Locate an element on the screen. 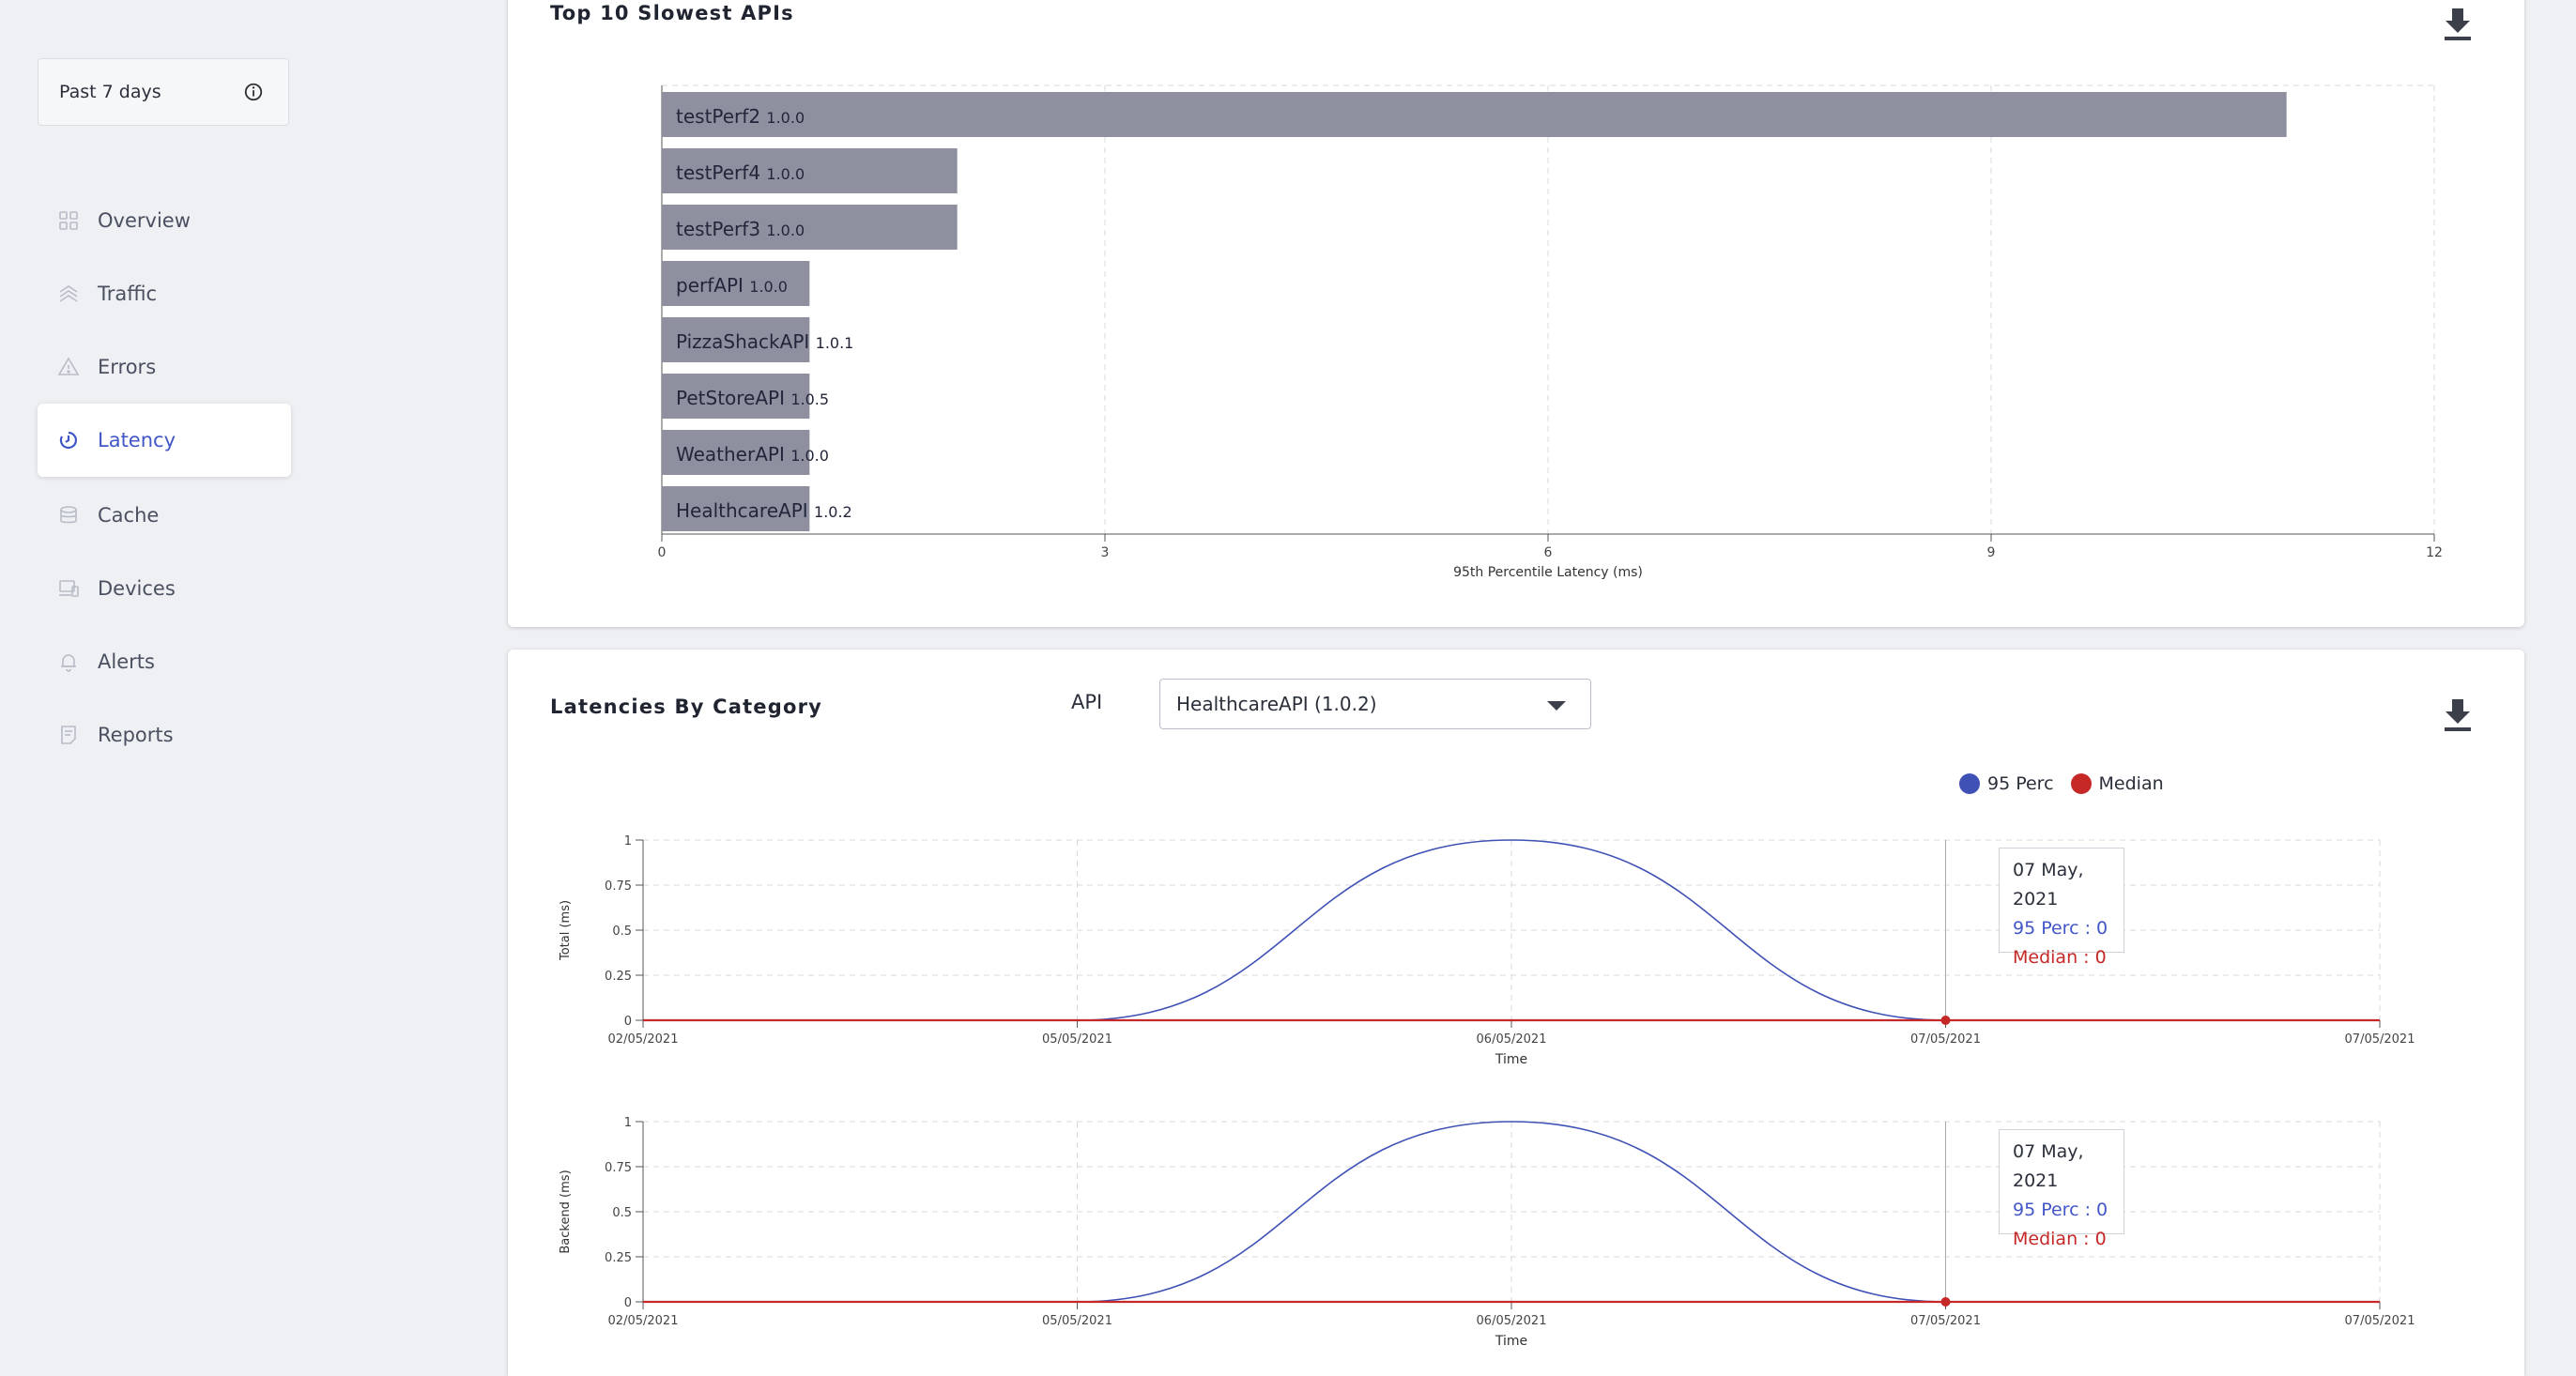 The image size is (2576, 1376). sidebar-item-alerts: Alerts is located at coordinates (164, 661).